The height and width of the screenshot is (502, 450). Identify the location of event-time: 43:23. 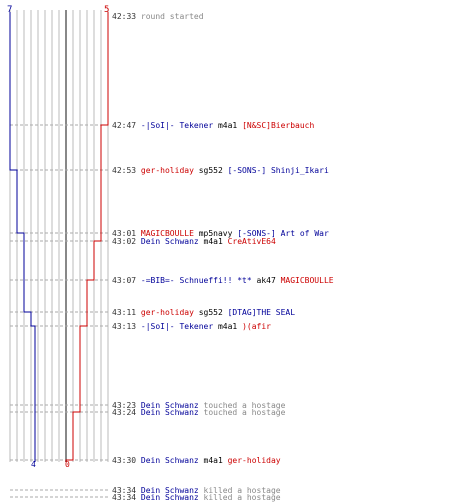
(126, 405).